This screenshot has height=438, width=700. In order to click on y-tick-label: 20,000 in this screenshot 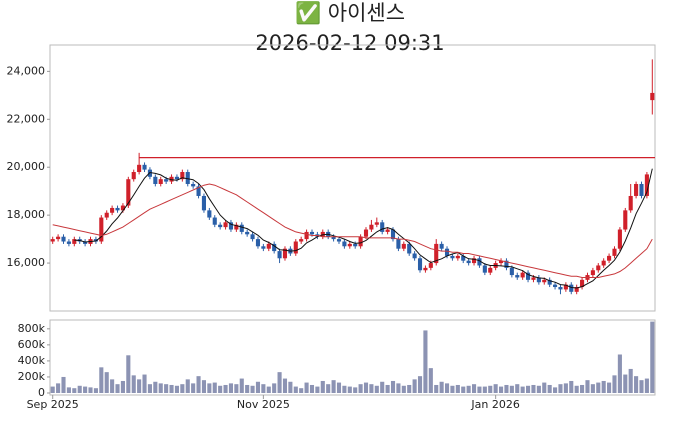, I will do `click(26, 166)`.